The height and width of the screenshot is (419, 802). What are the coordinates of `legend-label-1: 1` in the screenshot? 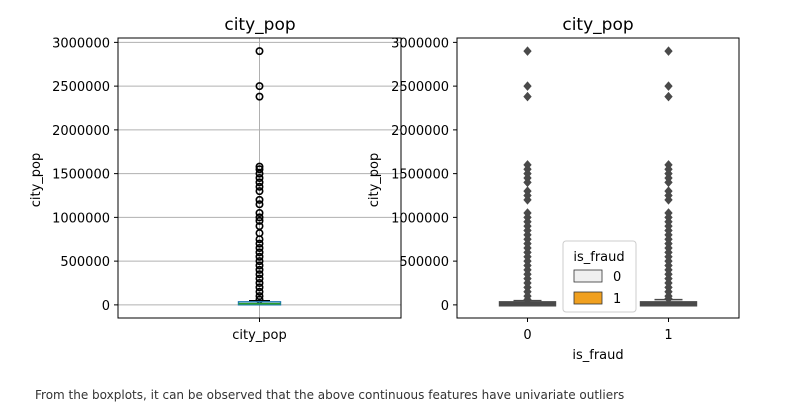 It's located at (617, 299).